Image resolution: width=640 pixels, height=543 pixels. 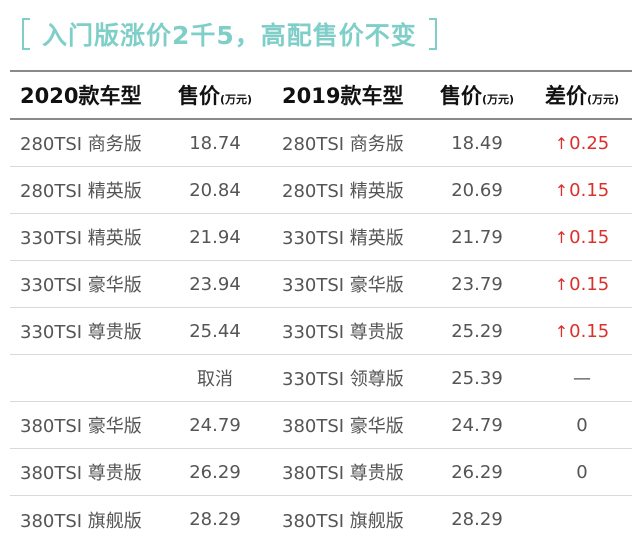 What do you see at coordinates (26, 34) in the screenshot?
I see `left-bracket-decoration` at bounding box center [26, 34].